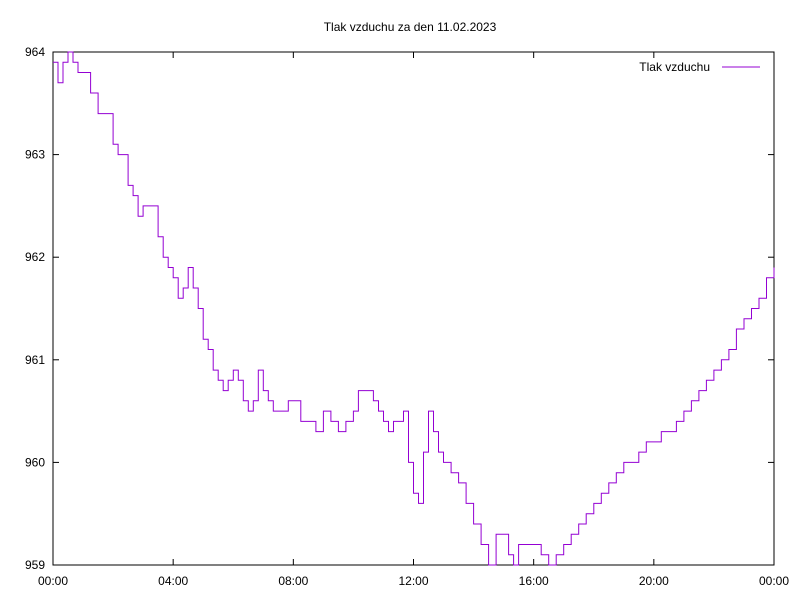 This screenshot has width=800, height=600. What do you see at coordinates (654, 581) in the screenshot?
I see `x-tick-label: 20:00` at bounding box center [654, 581].